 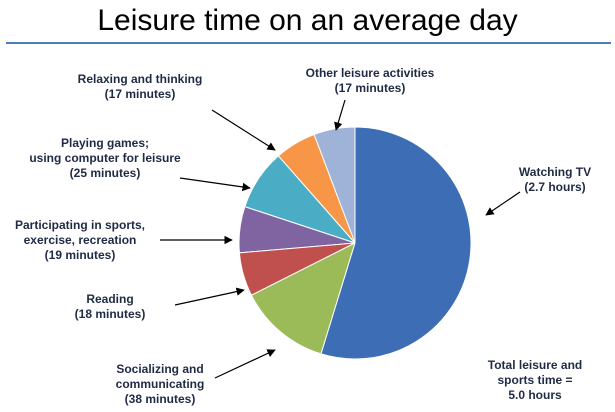 I want to click on slice-label: Relaxing and thinking (17 minutes), so click(x=140, y=87).